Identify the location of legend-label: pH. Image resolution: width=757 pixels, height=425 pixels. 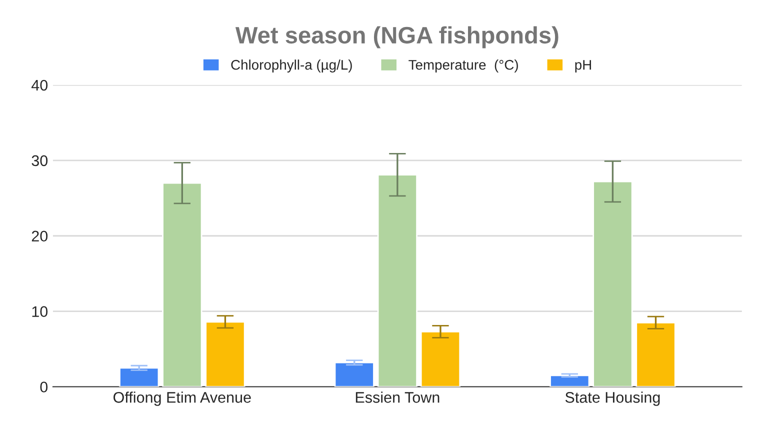
(583, 66).